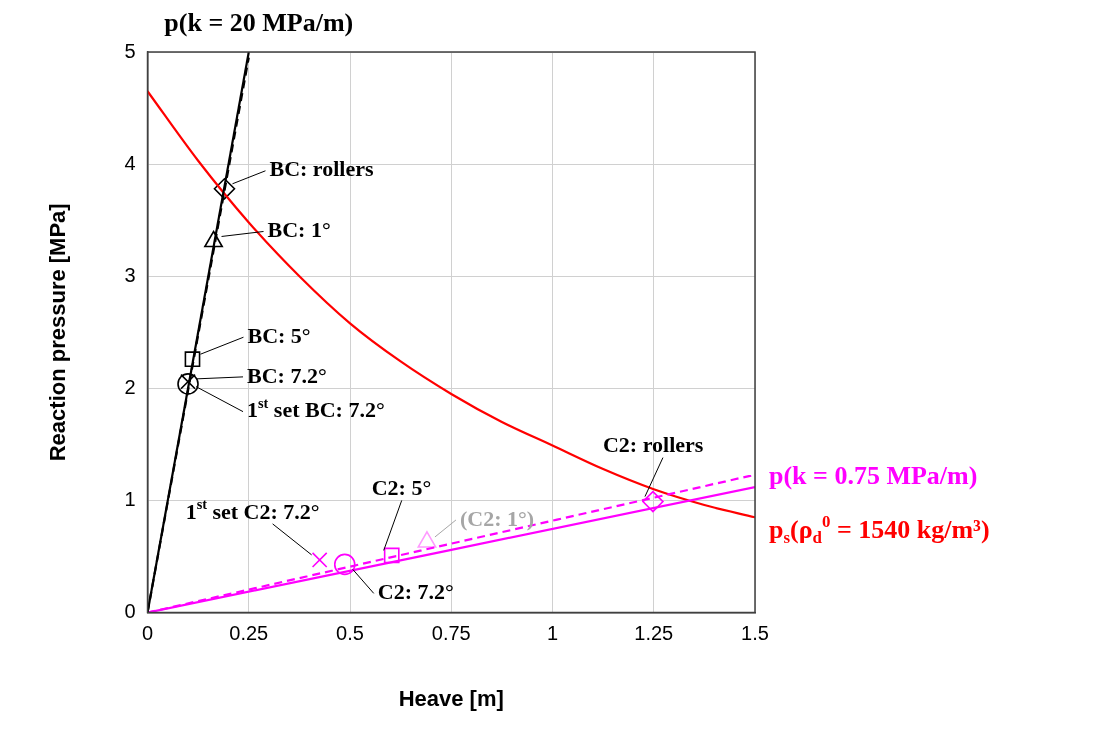  I want to click on y-tick-label: 5, so click(130, 50).